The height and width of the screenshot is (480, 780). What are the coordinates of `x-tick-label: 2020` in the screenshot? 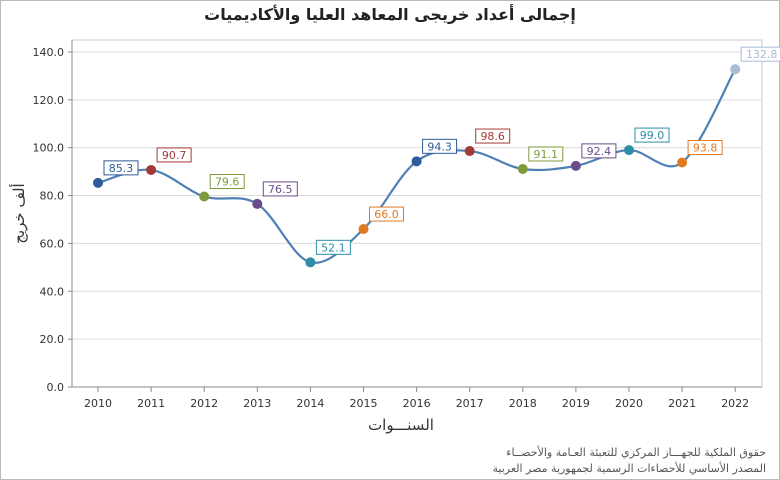 It's located at (629, 403).